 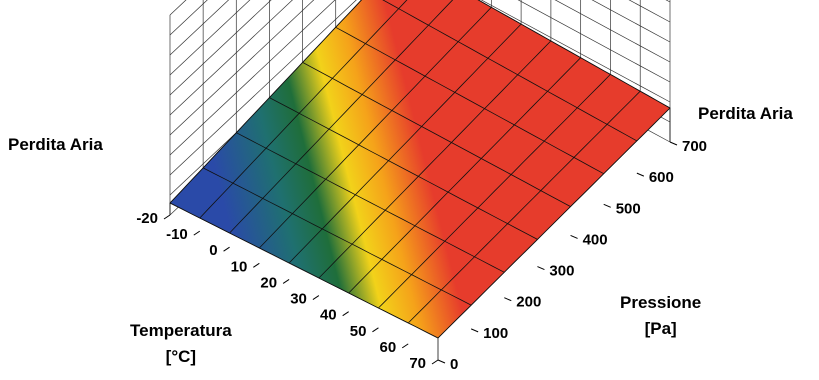 What do you see at coordinates (358, 331) in the screenshot?
I see `x-tick-label: 50` at bounding box center [358, 331].